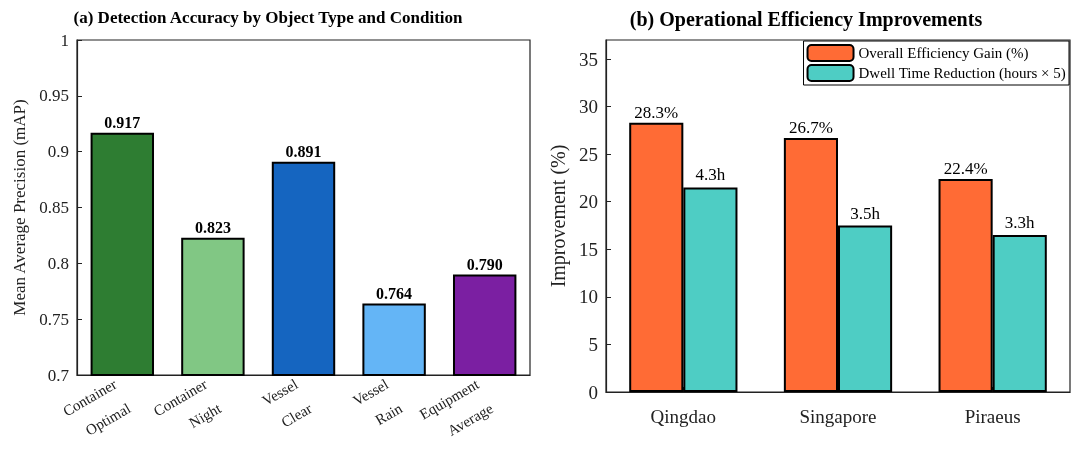 The height and width of the screenshot is (457, 1072). What do you see at coordinates (54, 96) in the screenshot?
I see `y-tick-label: 0.95` at bounding box center [54, 96].